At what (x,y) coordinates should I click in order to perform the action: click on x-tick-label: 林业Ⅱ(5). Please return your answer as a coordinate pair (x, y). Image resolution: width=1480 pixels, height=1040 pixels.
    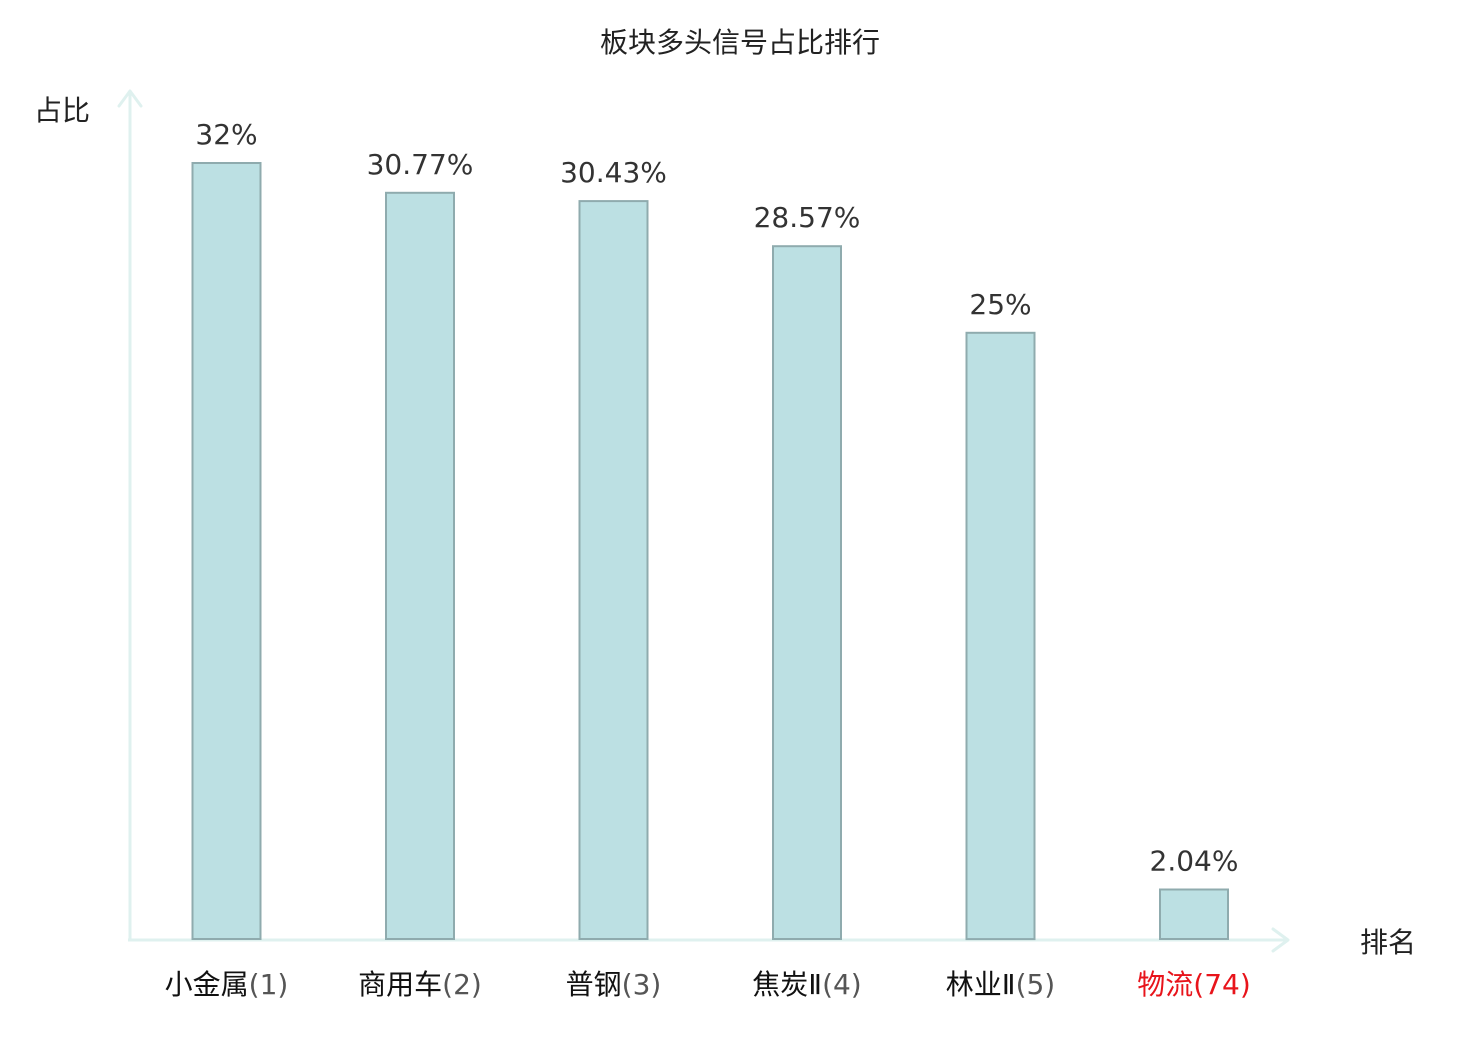
    Looking at the image, I should click on (1000, 984).